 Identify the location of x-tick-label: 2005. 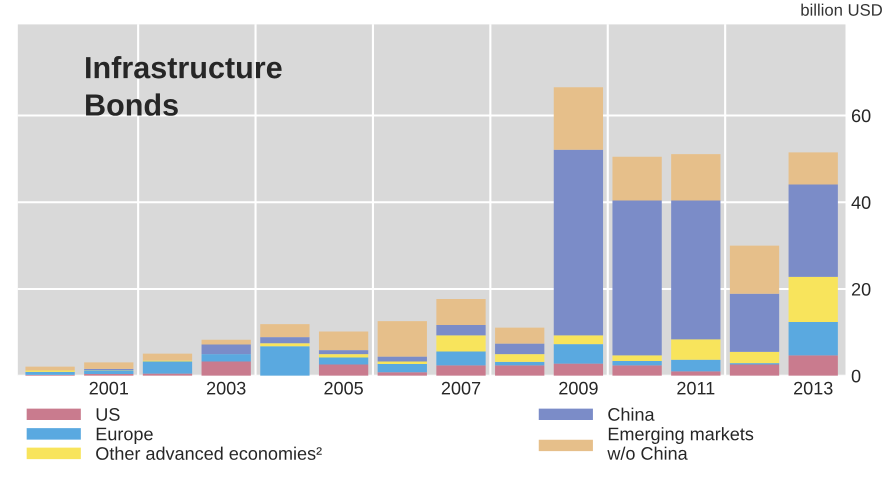
(343, 388).